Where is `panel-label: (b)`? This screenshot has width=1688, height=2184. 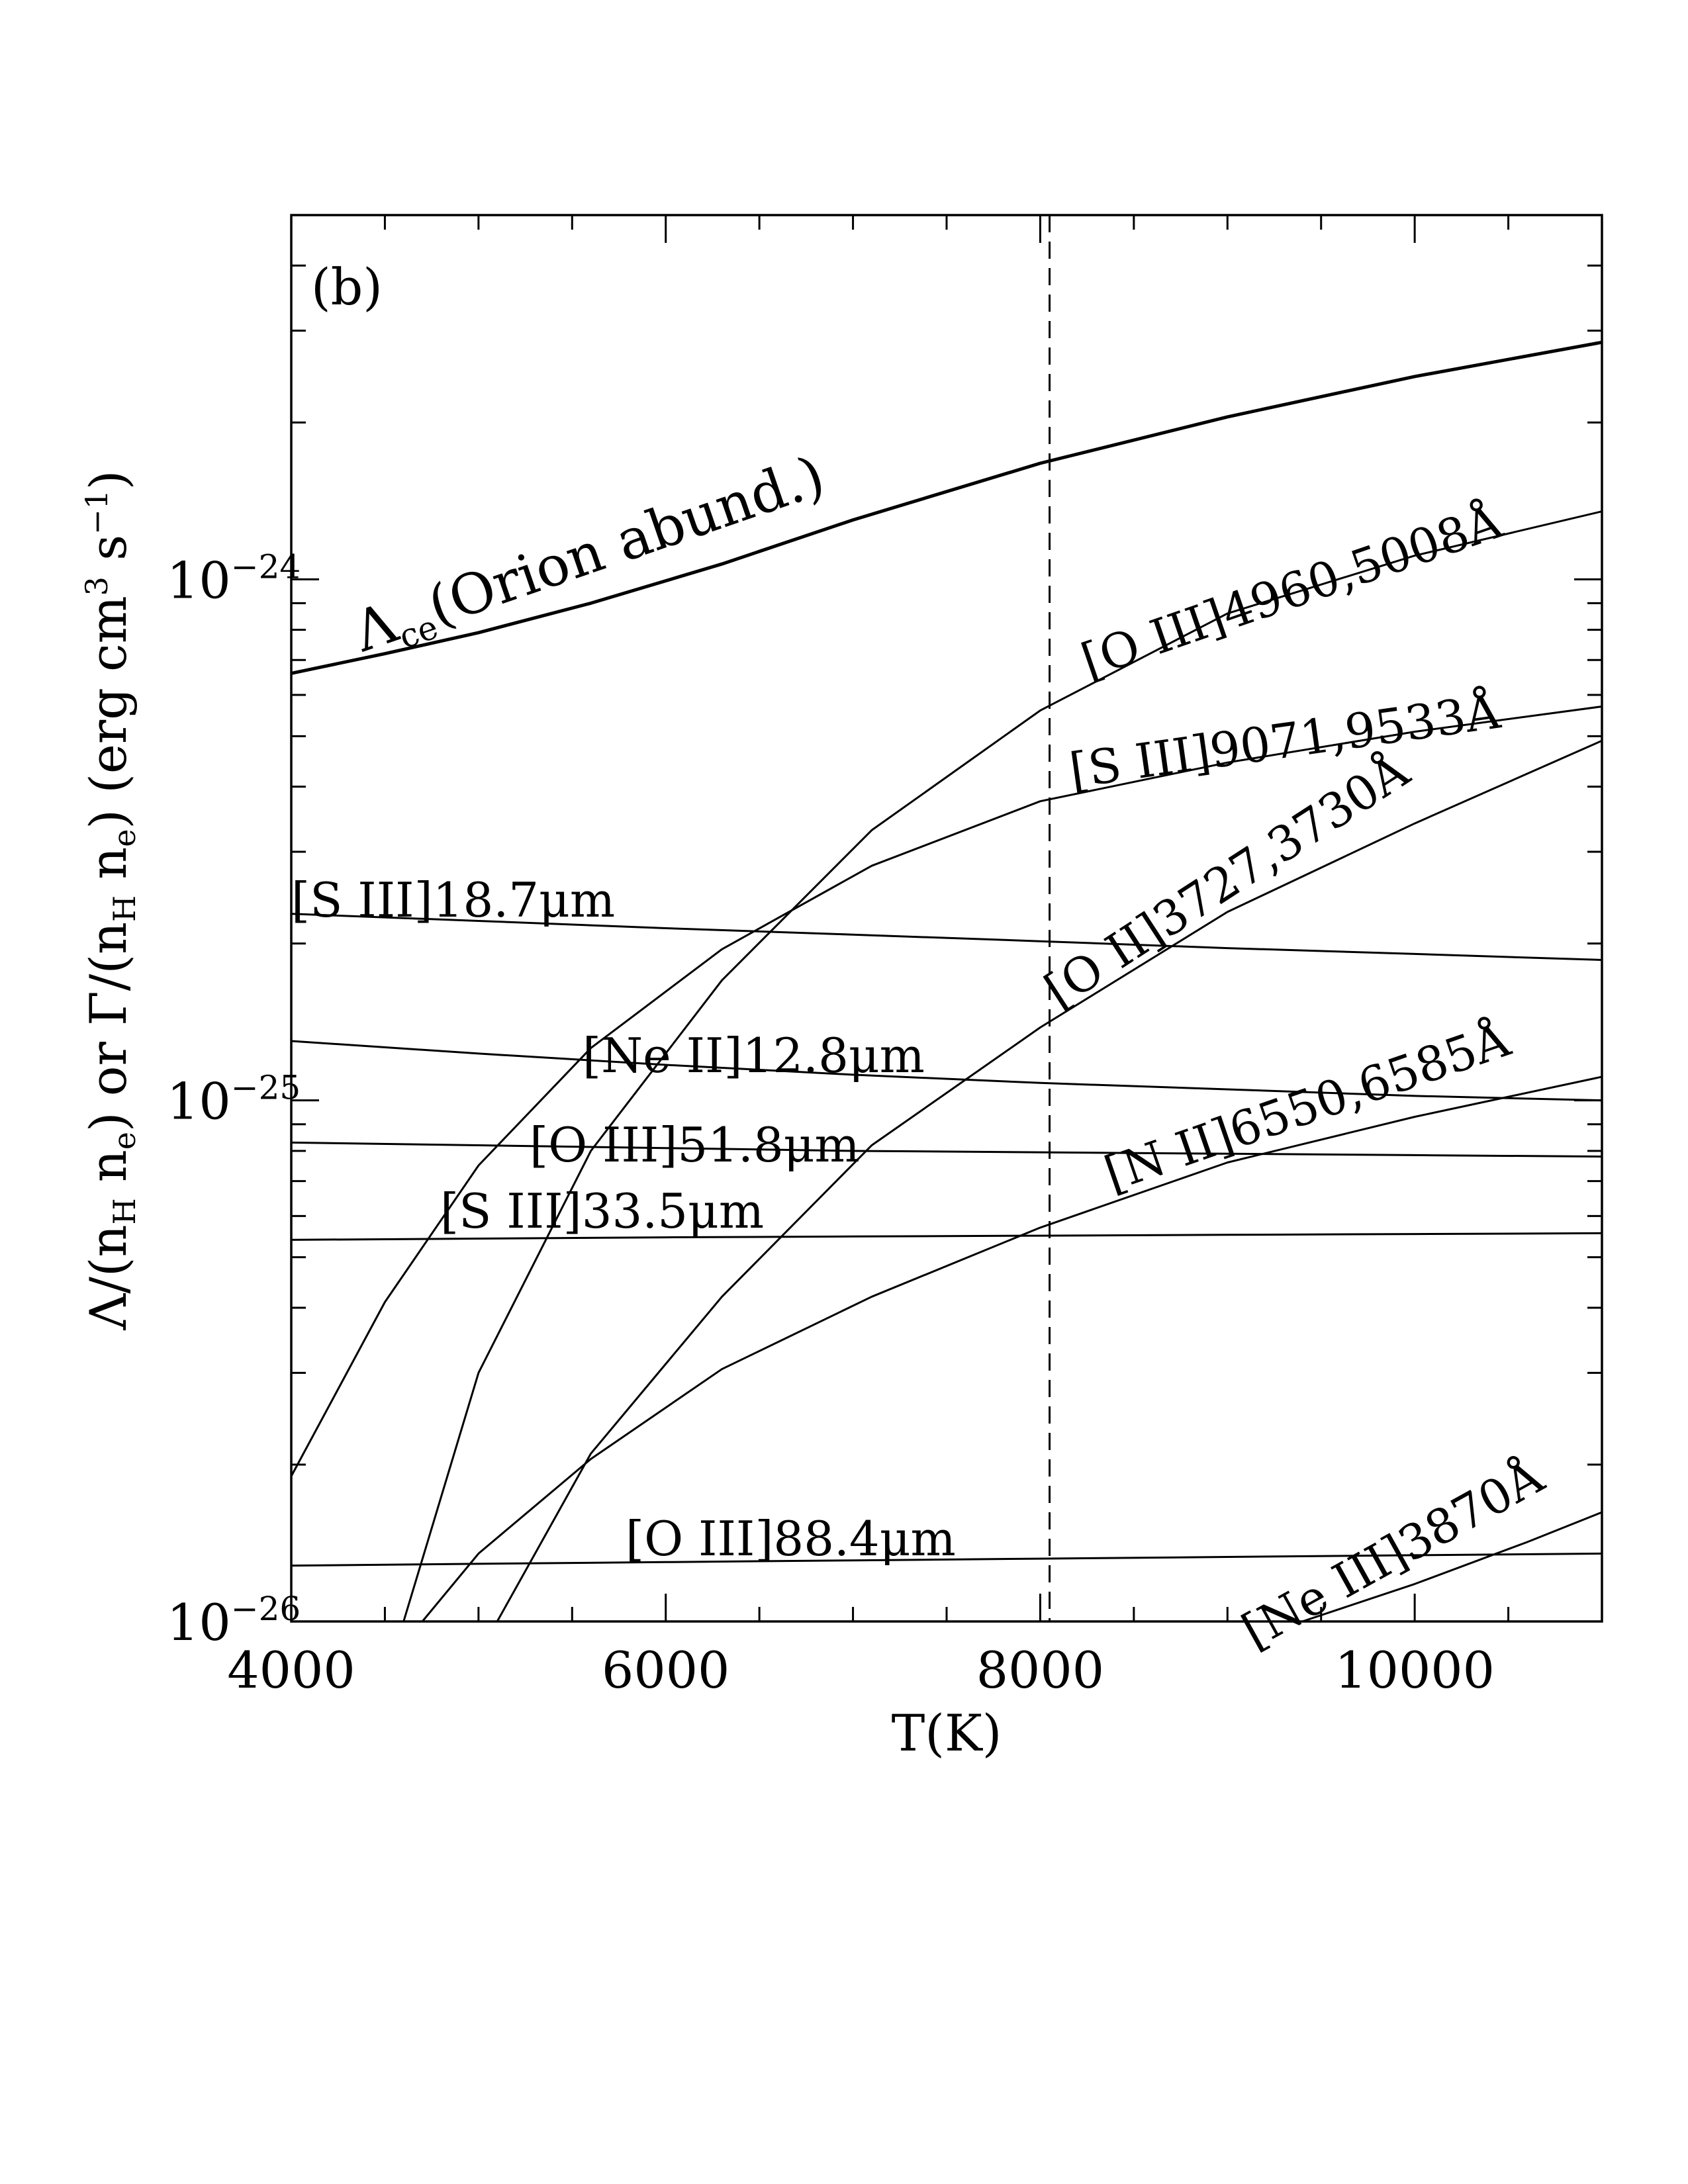 panel-label: (b) is located at coordinates (347, 286).